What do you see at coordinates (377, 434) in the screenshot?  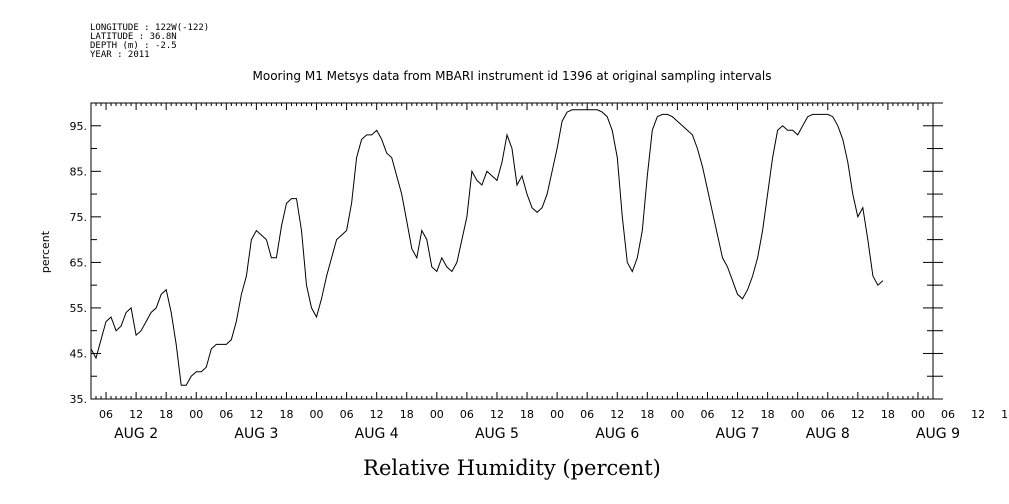 I see `day-label: AUG 4` at bounding box center [377, 434].